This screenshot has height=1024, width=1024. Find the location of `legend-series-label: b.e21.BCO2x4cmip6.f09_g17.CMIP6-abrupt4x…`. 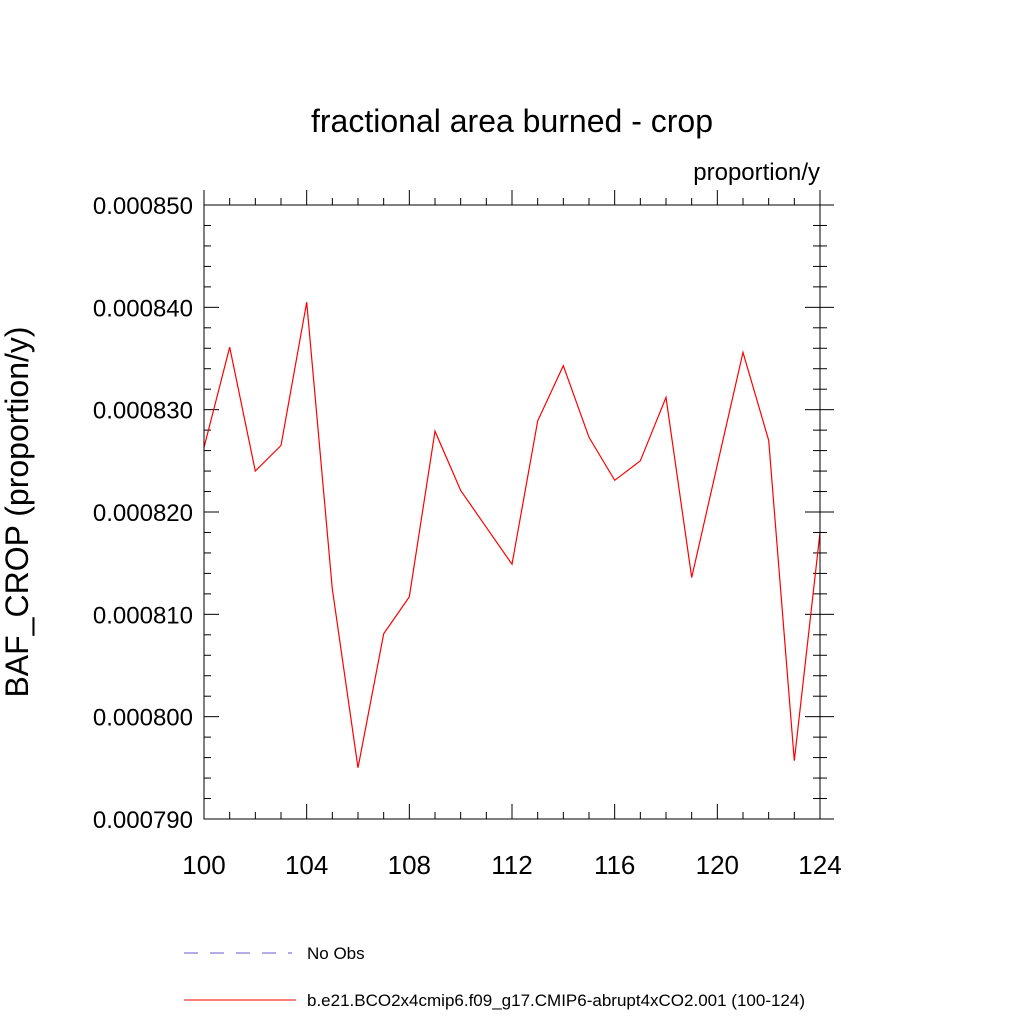

legend-series-label: b.e21.BCO2x4cmip6.f09_g17.CMIP6-abrupt4x… is located at coordinates (556, 1000).